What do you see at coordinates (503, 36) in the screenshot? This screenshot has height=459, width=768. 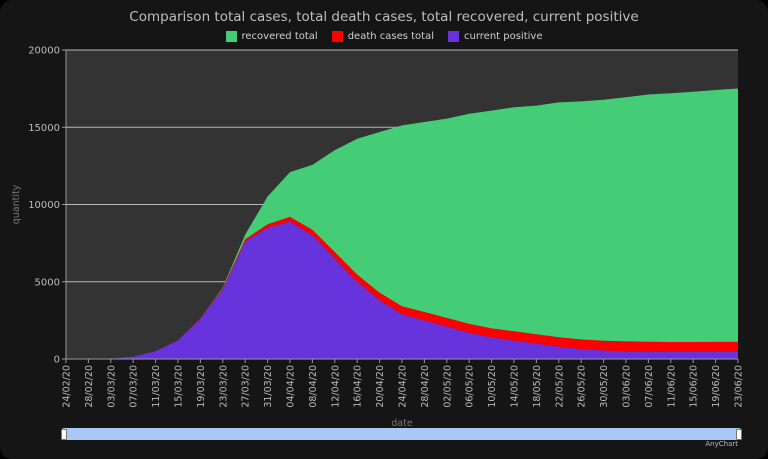 I see `legend-label: current positive` at bounding box center [503, 36].